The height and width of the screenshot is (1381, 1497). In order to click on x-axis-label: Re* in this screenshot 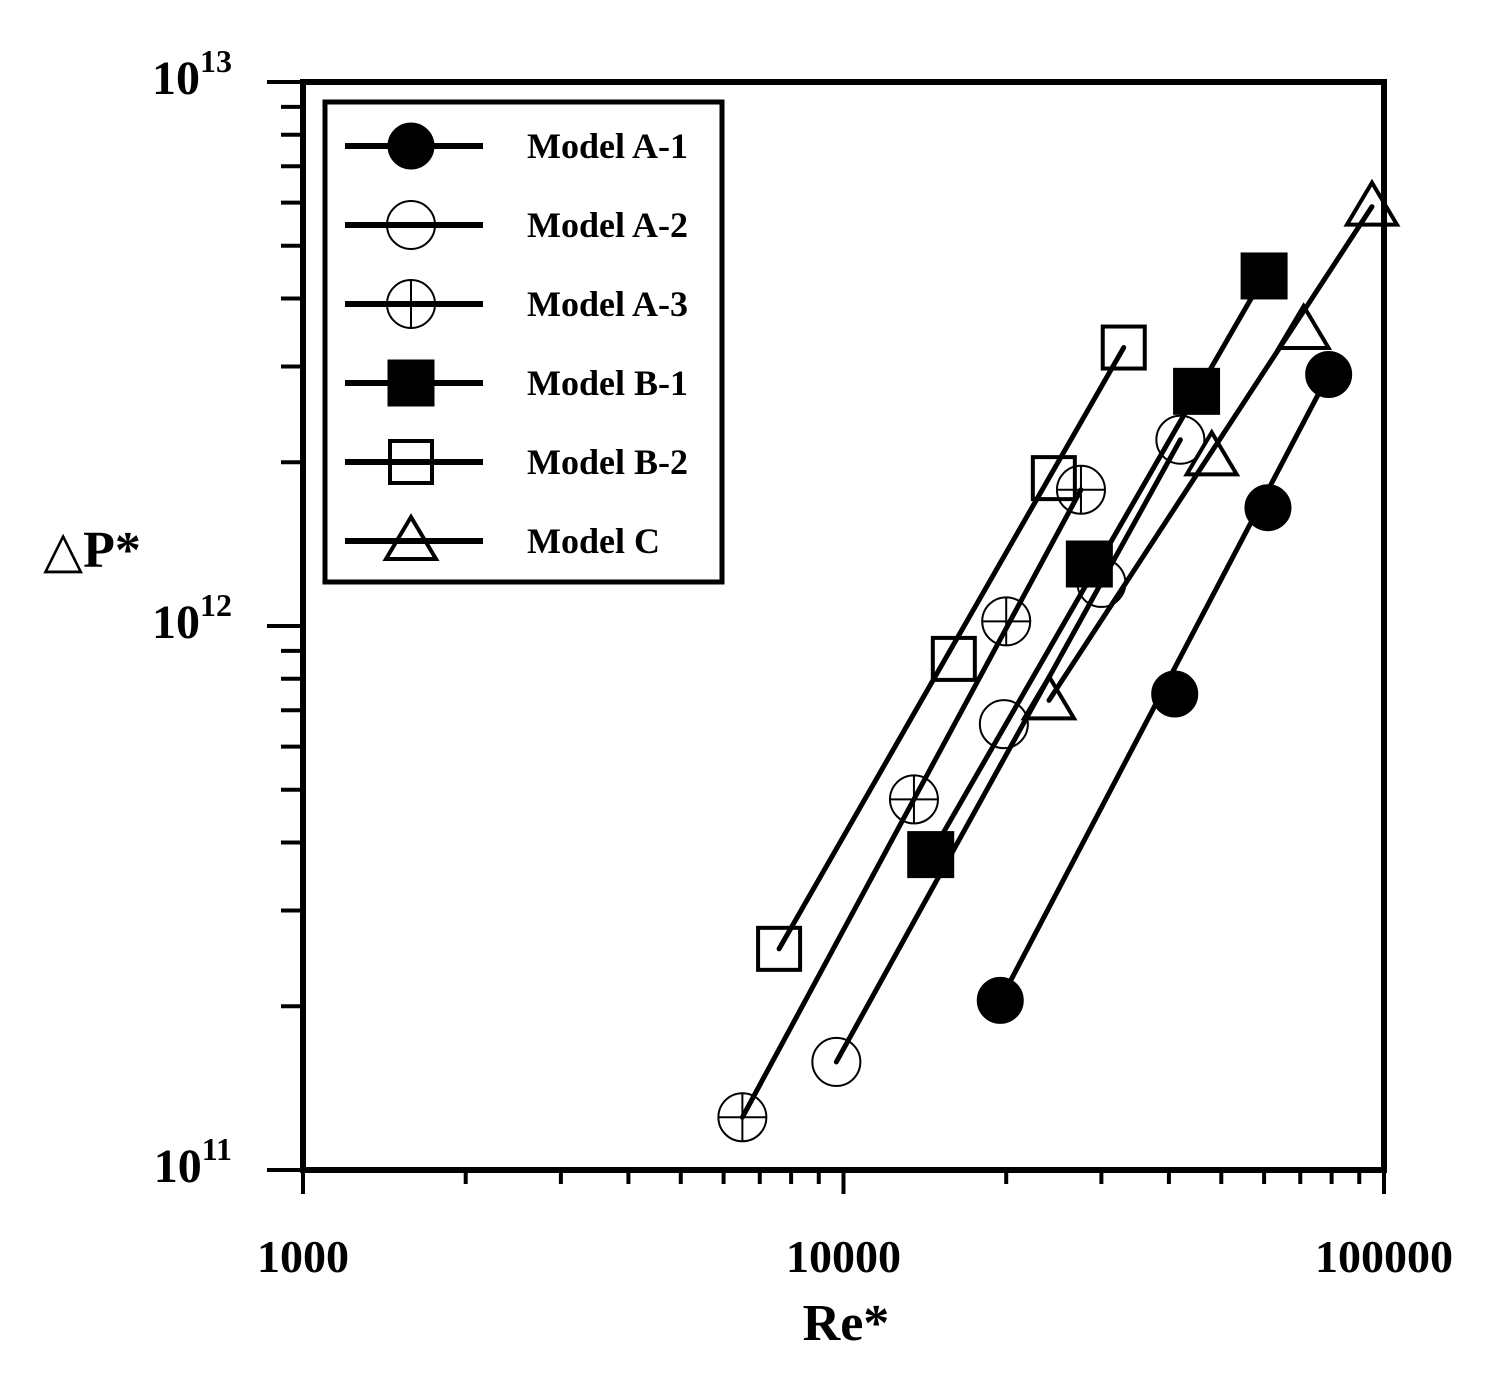, I will do `click(846, 1323)`.